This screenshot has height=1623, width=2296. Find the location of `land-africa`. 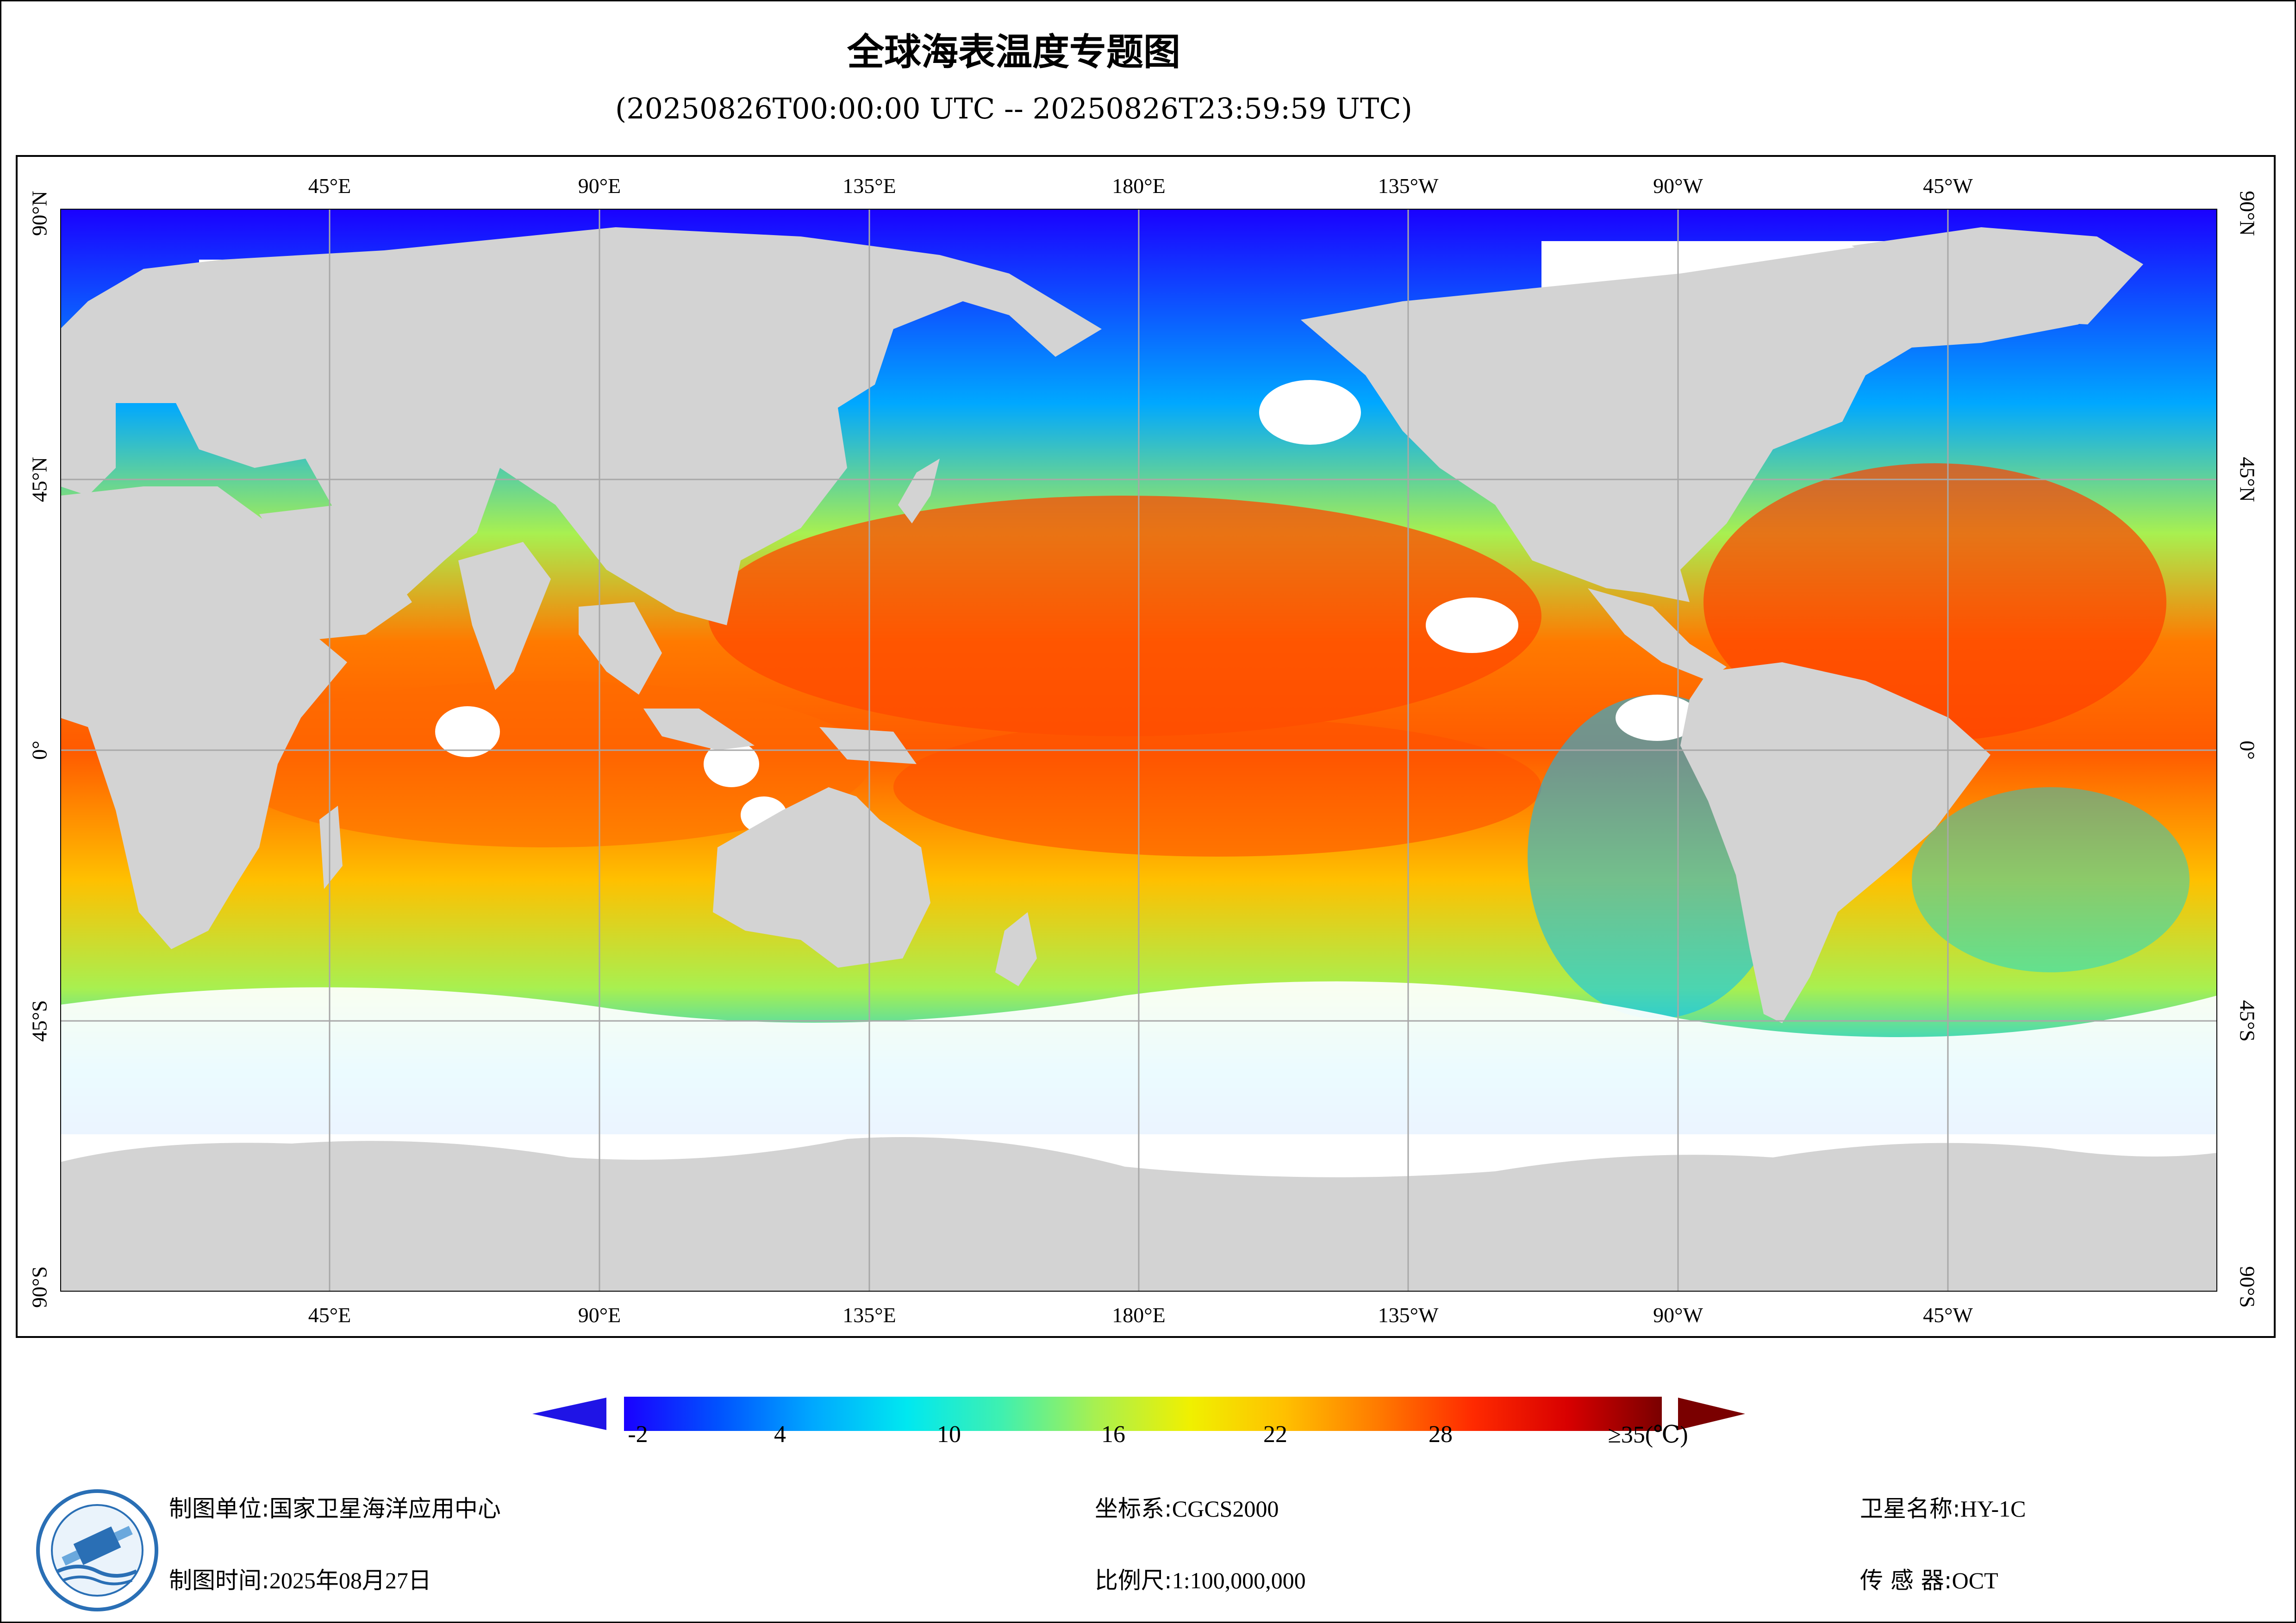

land-africa is located at coordinates (203, 717).